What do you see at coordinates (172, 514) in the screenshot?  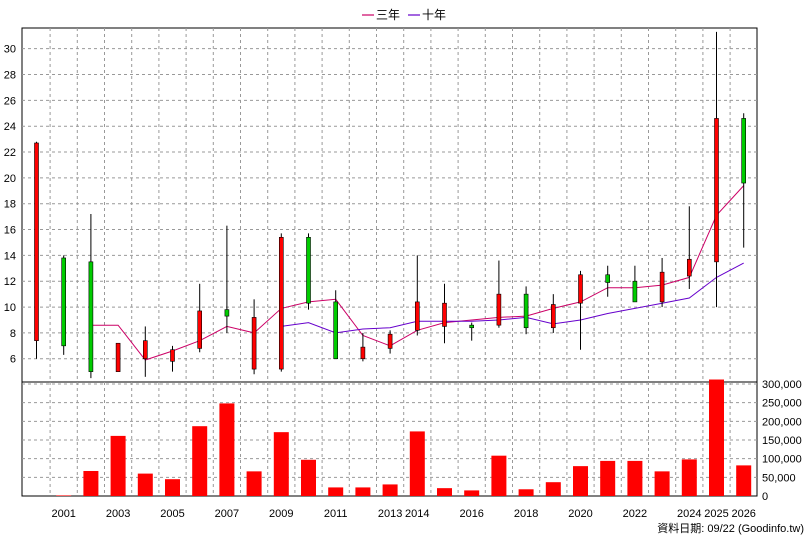 I see `x-tick-label: 2005` at bounding box center [172, 514].